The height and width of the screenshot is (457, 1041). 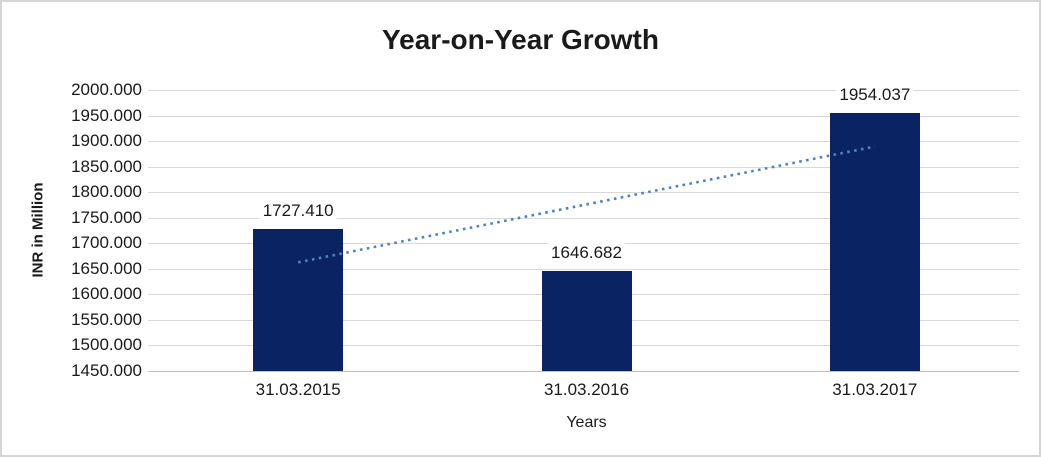 What do you see at coordinates (106, 370) in the screenshot?
I see `y-tick-label: 1450.000` at bounding box center [106, 370].